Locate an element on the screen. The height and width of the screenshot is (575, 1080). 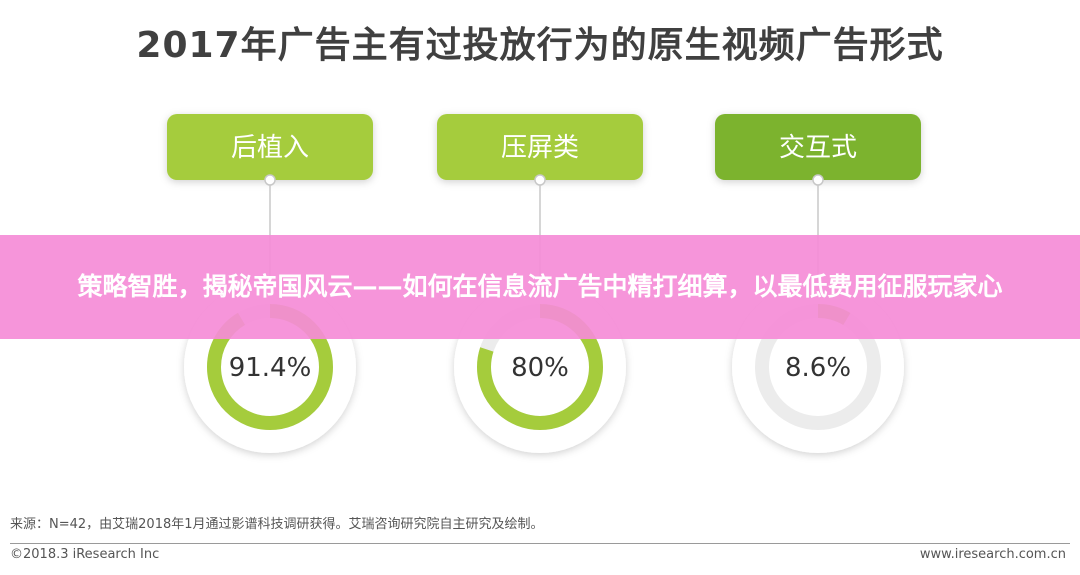
website-link: www.iresearch.com.cn is located at coordinates (992, 554).